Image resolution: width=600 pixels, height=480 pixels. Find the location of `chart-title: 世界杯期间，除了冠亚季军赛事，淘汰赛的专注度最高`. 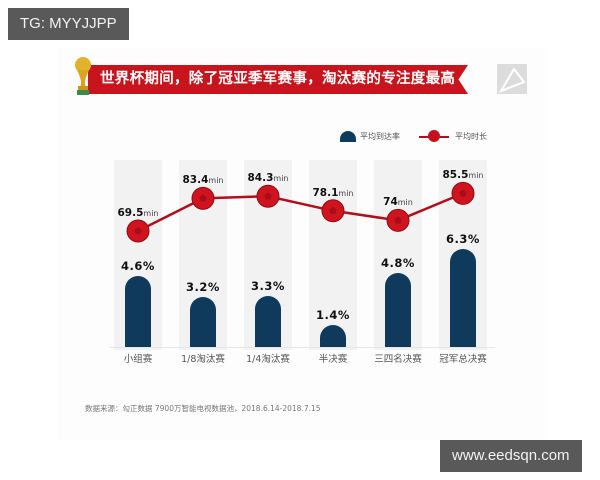

chart-title: 世界杯期间，除了冠亚季军赛事，淘汰赛的专注度最高 is located at coordinates (278, 79).